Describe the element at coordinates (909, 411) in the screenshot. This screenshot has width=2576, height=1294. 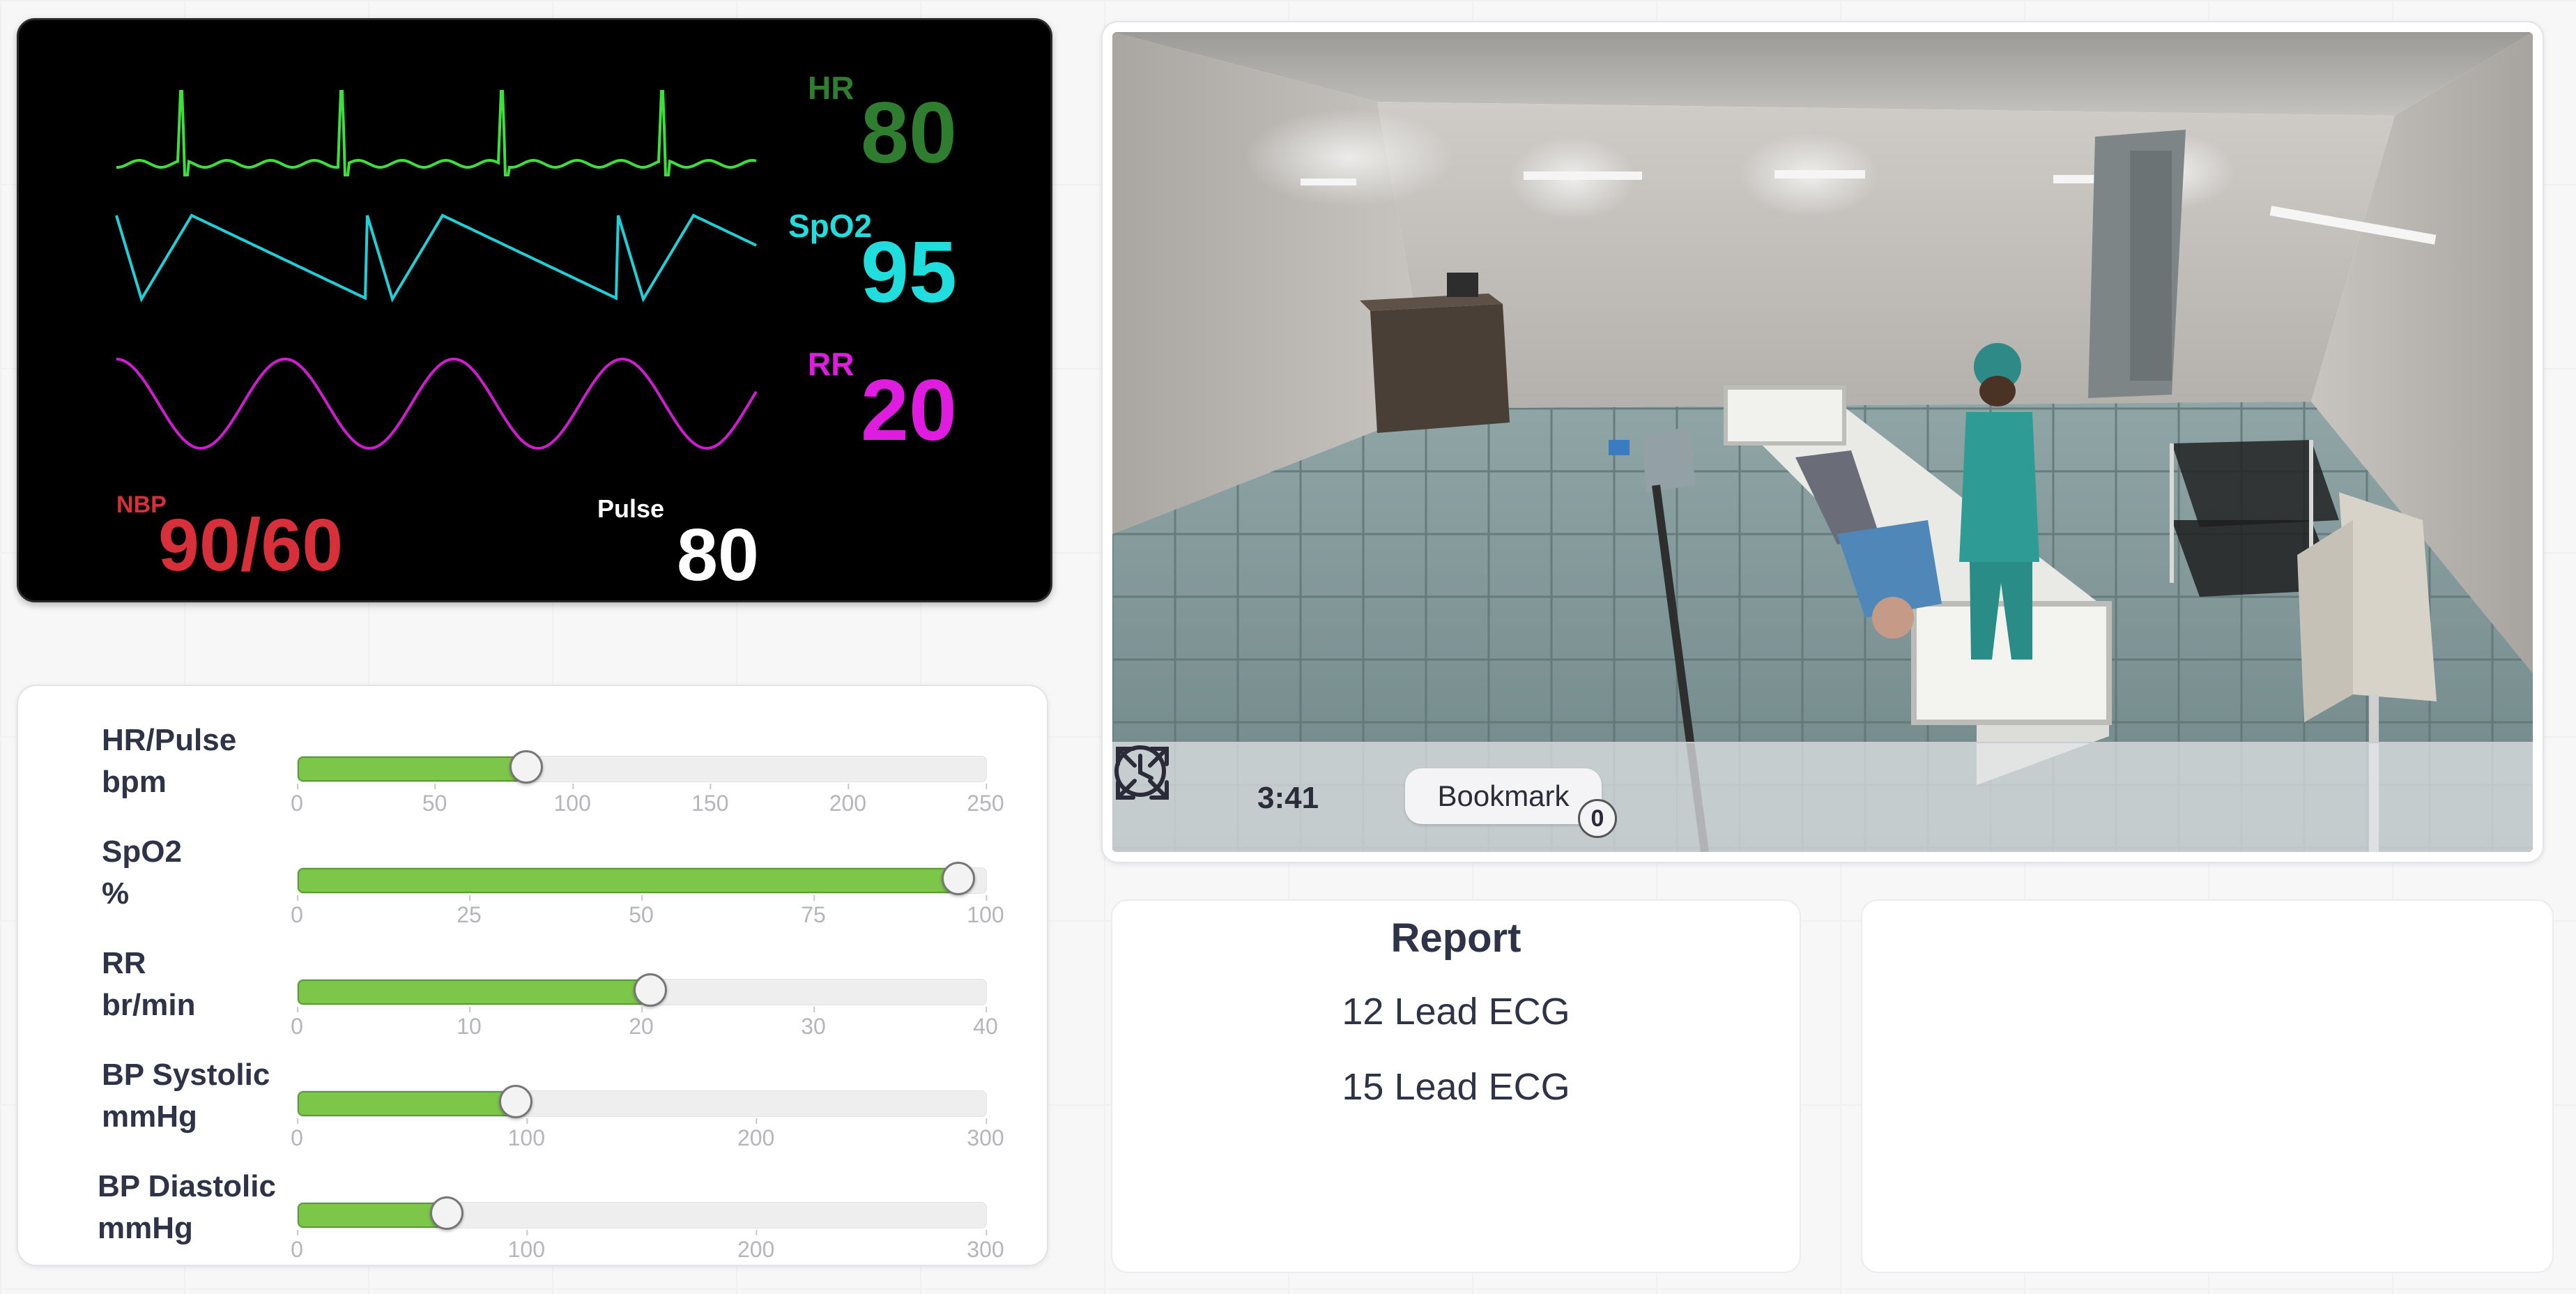
I see `rr-value: 20` at that location.